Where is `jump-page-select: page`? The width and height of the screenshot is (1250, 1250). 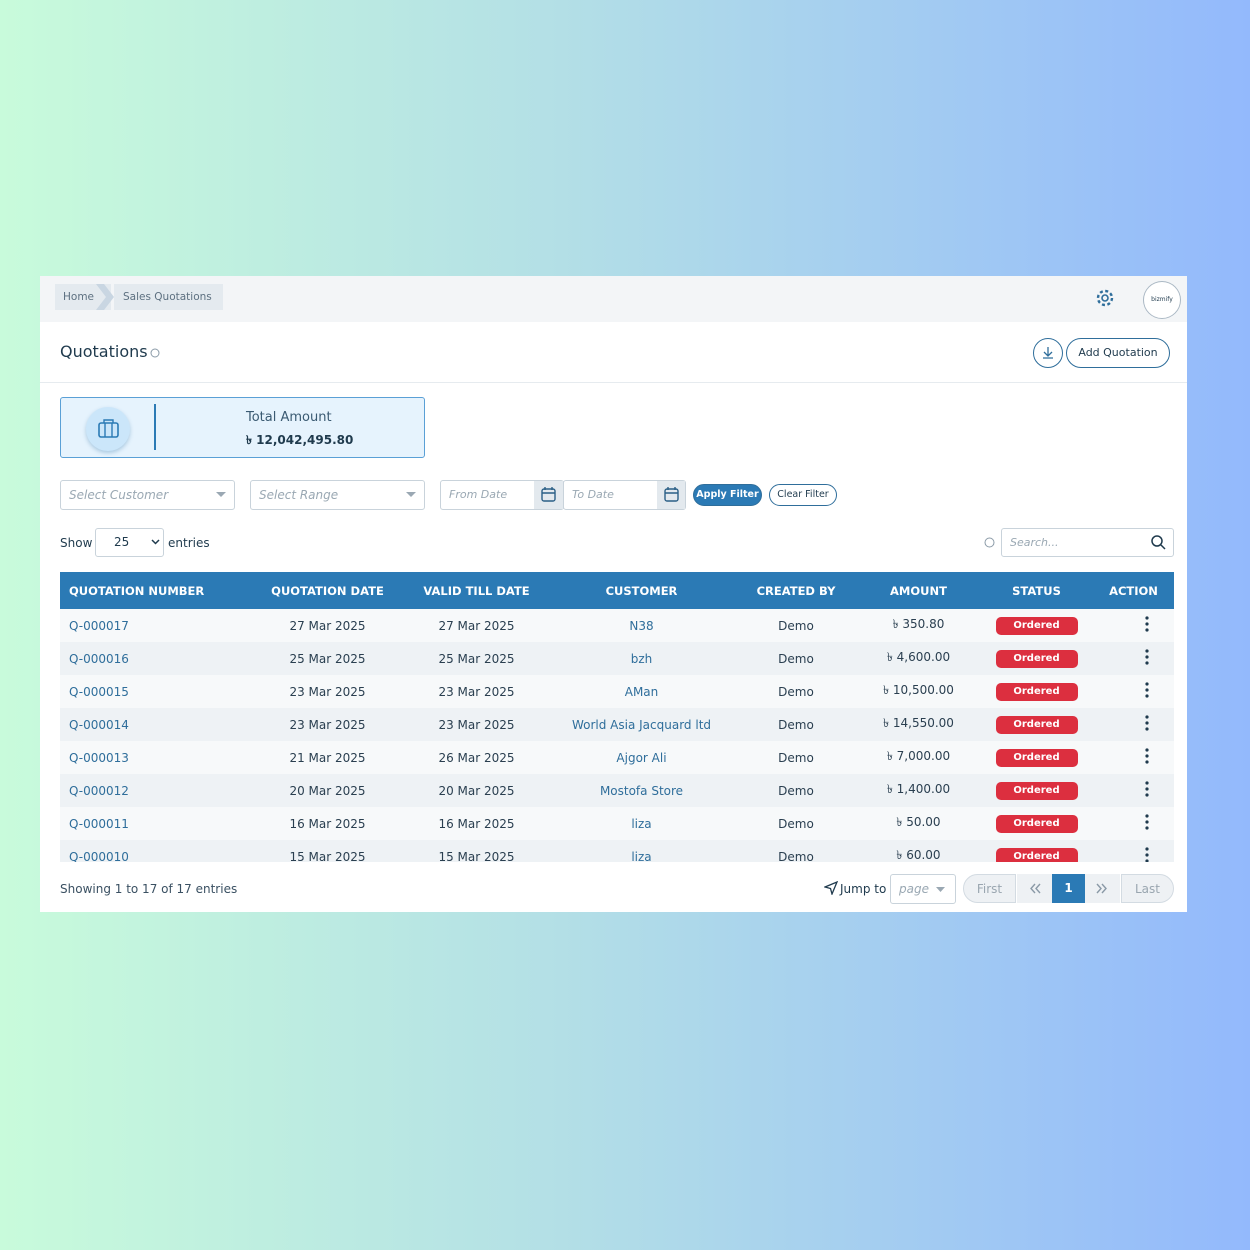 jump-page-select: page is located at coordinates (923, 889).